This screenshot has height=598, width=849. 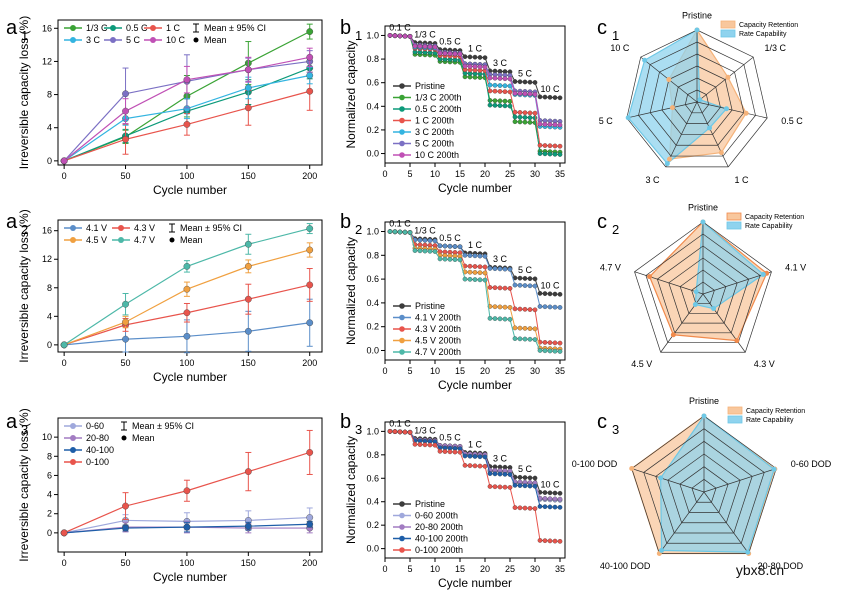 I want to click on legend-label: 40-100, so click(x=100, y=450).